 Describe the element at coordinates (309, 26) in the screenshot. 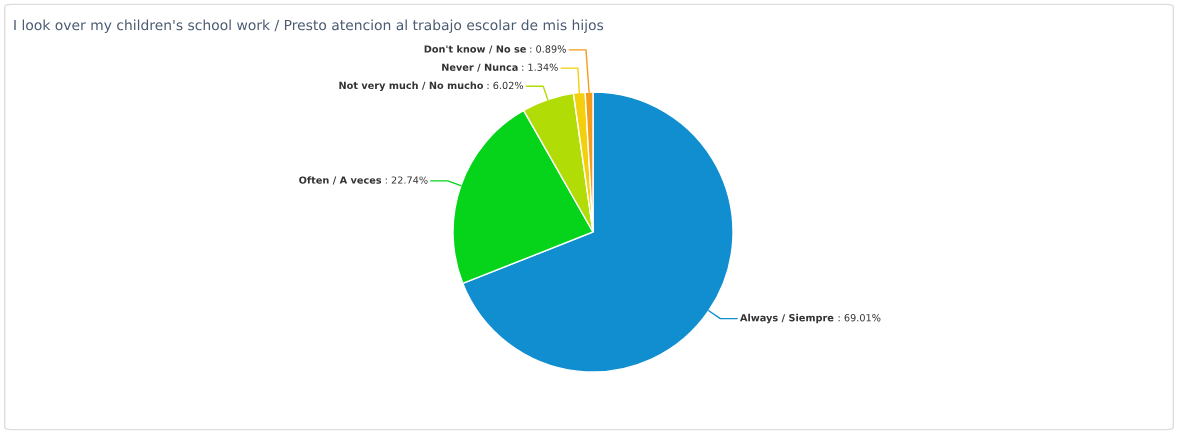

I see `chart-title: I look over my children's school work / Presto atencion al trabajo escolar de mis hijos` at that location.